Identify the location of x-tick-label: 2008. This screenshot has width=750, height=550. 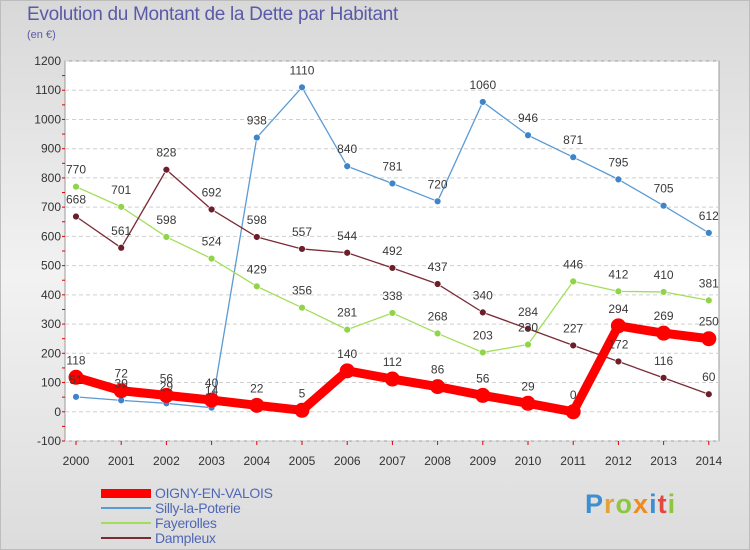
(437, 461).